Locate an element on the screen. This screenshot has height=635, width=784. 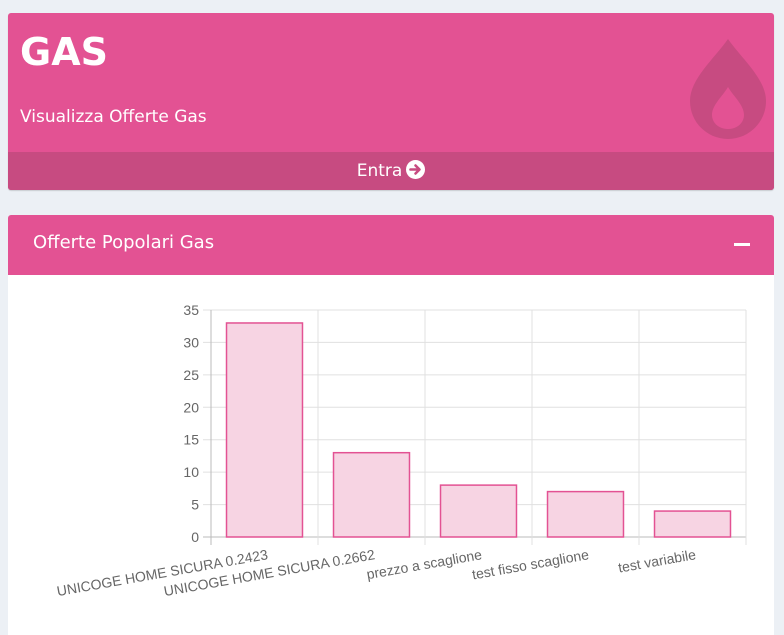
collapse-button is located at coordinates (742, 245).